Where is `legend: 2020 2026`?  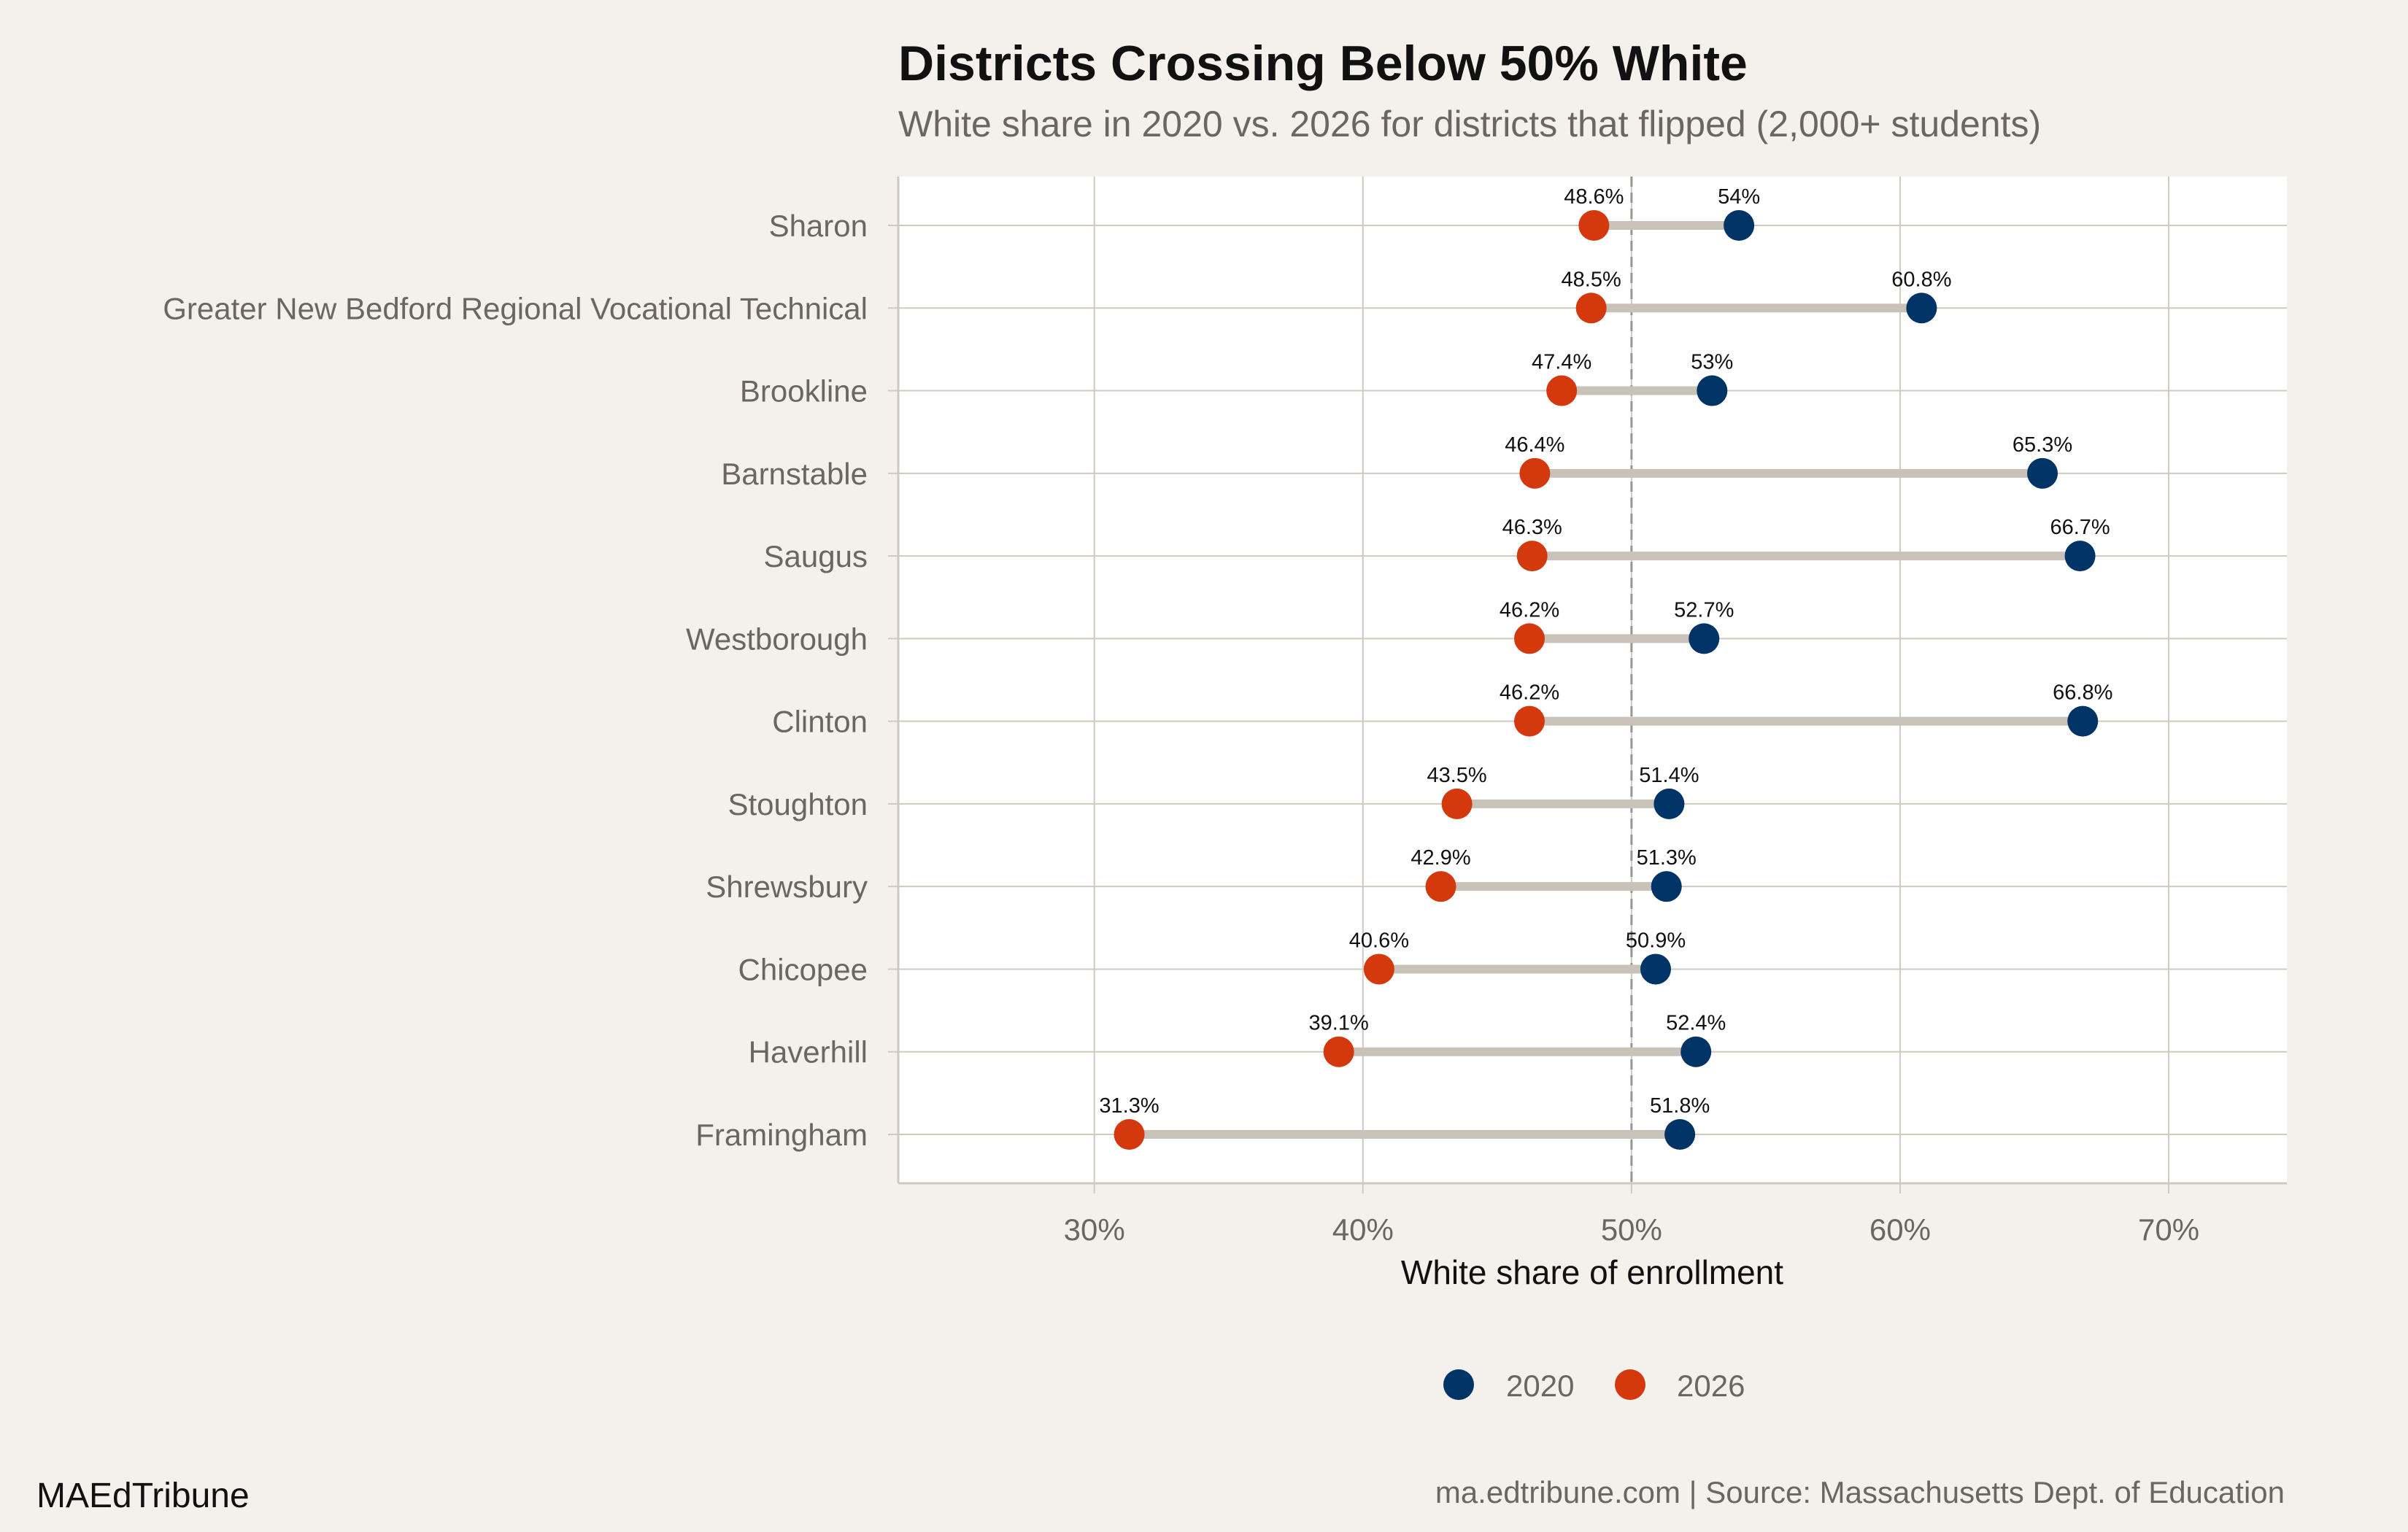
legend: 2020 2026 is located at coordinates (1594, 1386).